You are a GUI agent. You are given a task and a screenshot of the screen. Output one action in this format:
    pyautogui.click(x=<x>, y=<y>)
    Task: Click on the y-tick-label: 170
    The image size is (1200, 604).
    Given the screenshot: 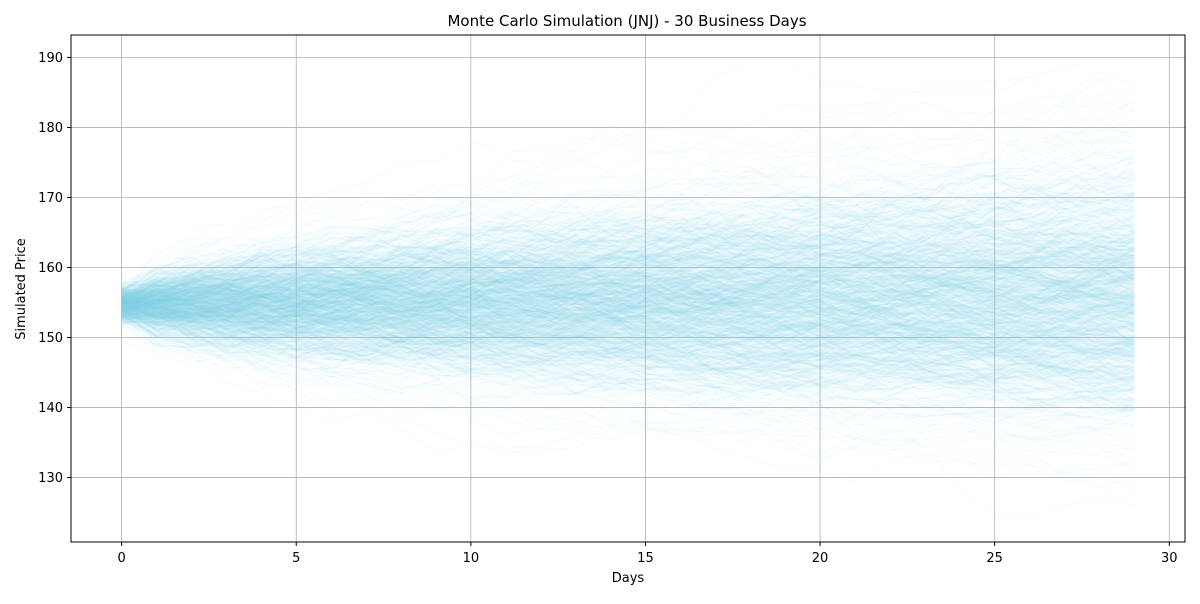 What is the action you would take?
    pyautogui.click(x=50, y=198)
    